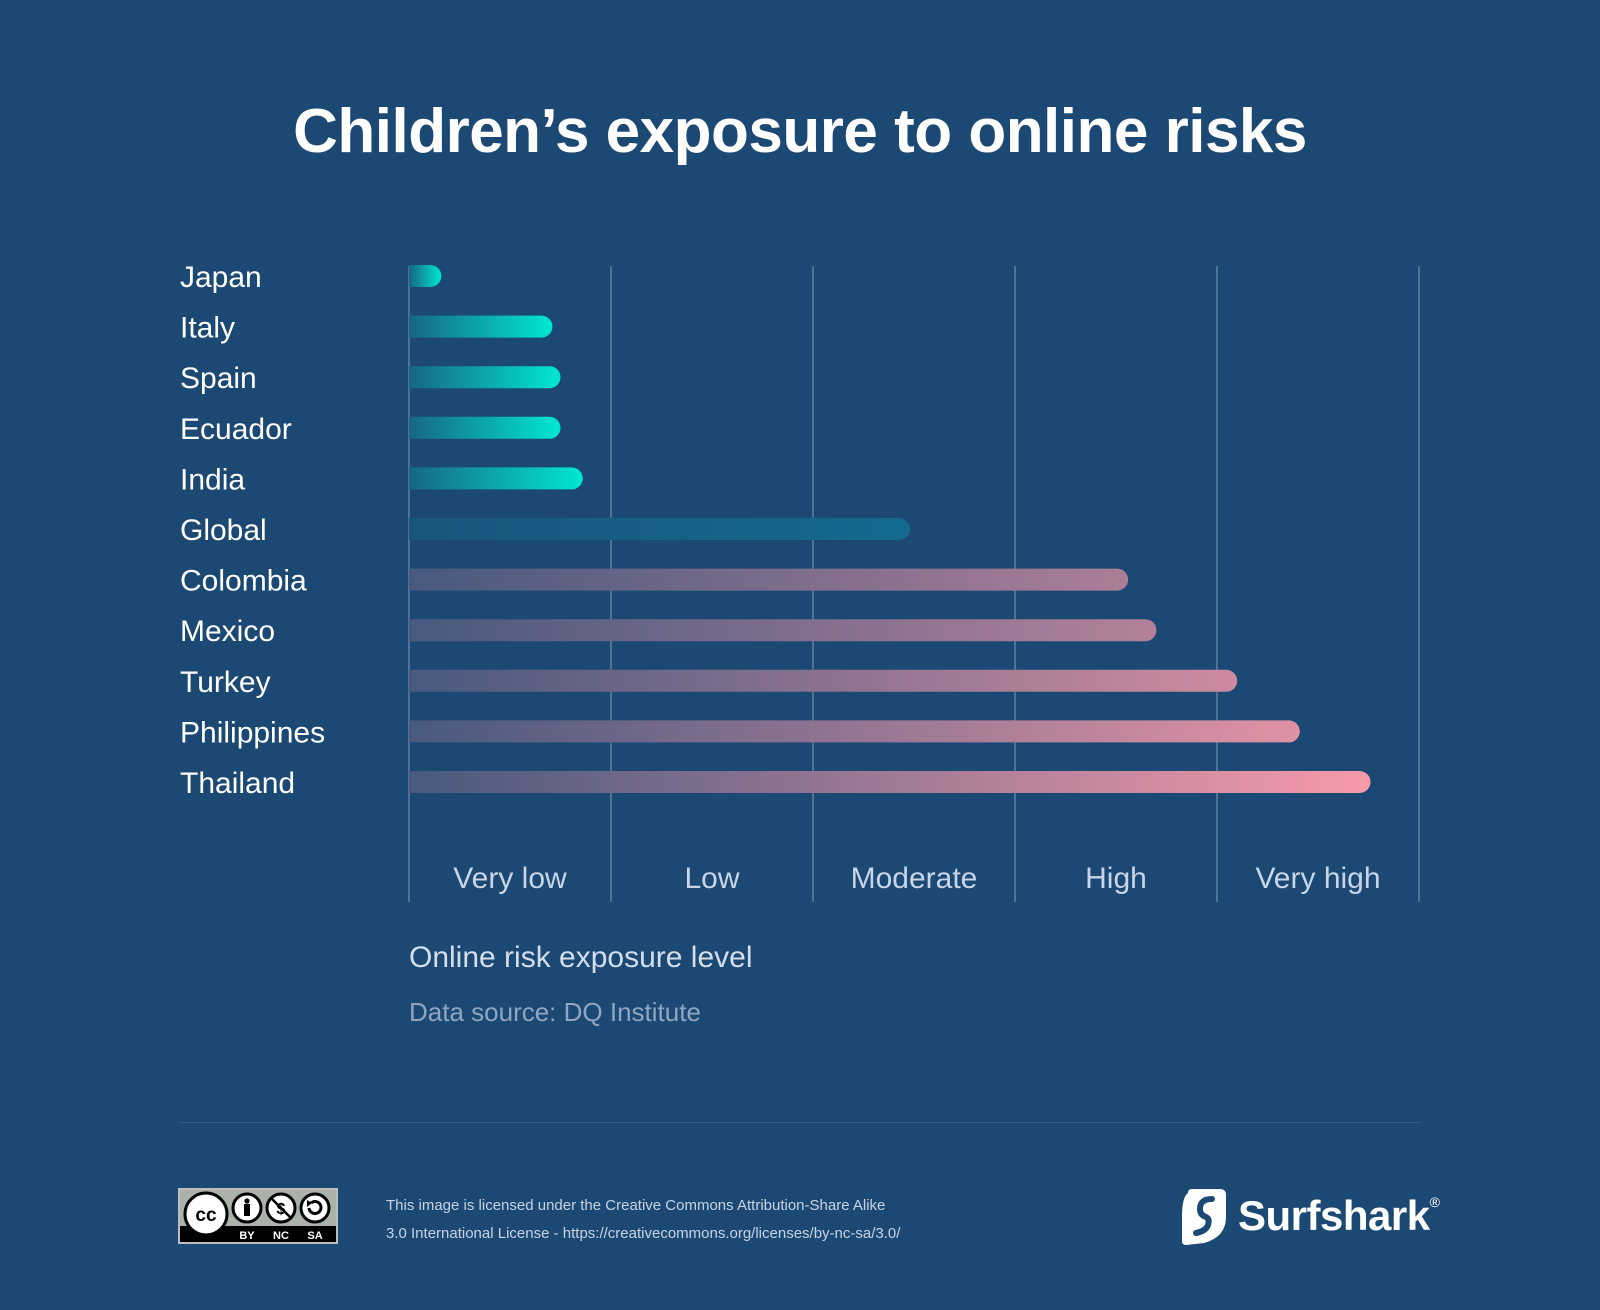 The height and width of the screenshot is (1310, 1600). Describe the element at coordinates (243, 581) in the screenshot. I see `category-label: Colombia` at that location.